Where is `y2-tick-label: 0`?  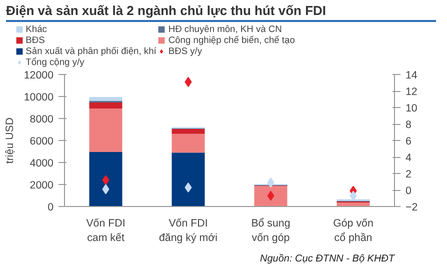 y2-tick-label: 0 is located at coordinates (409, 191).